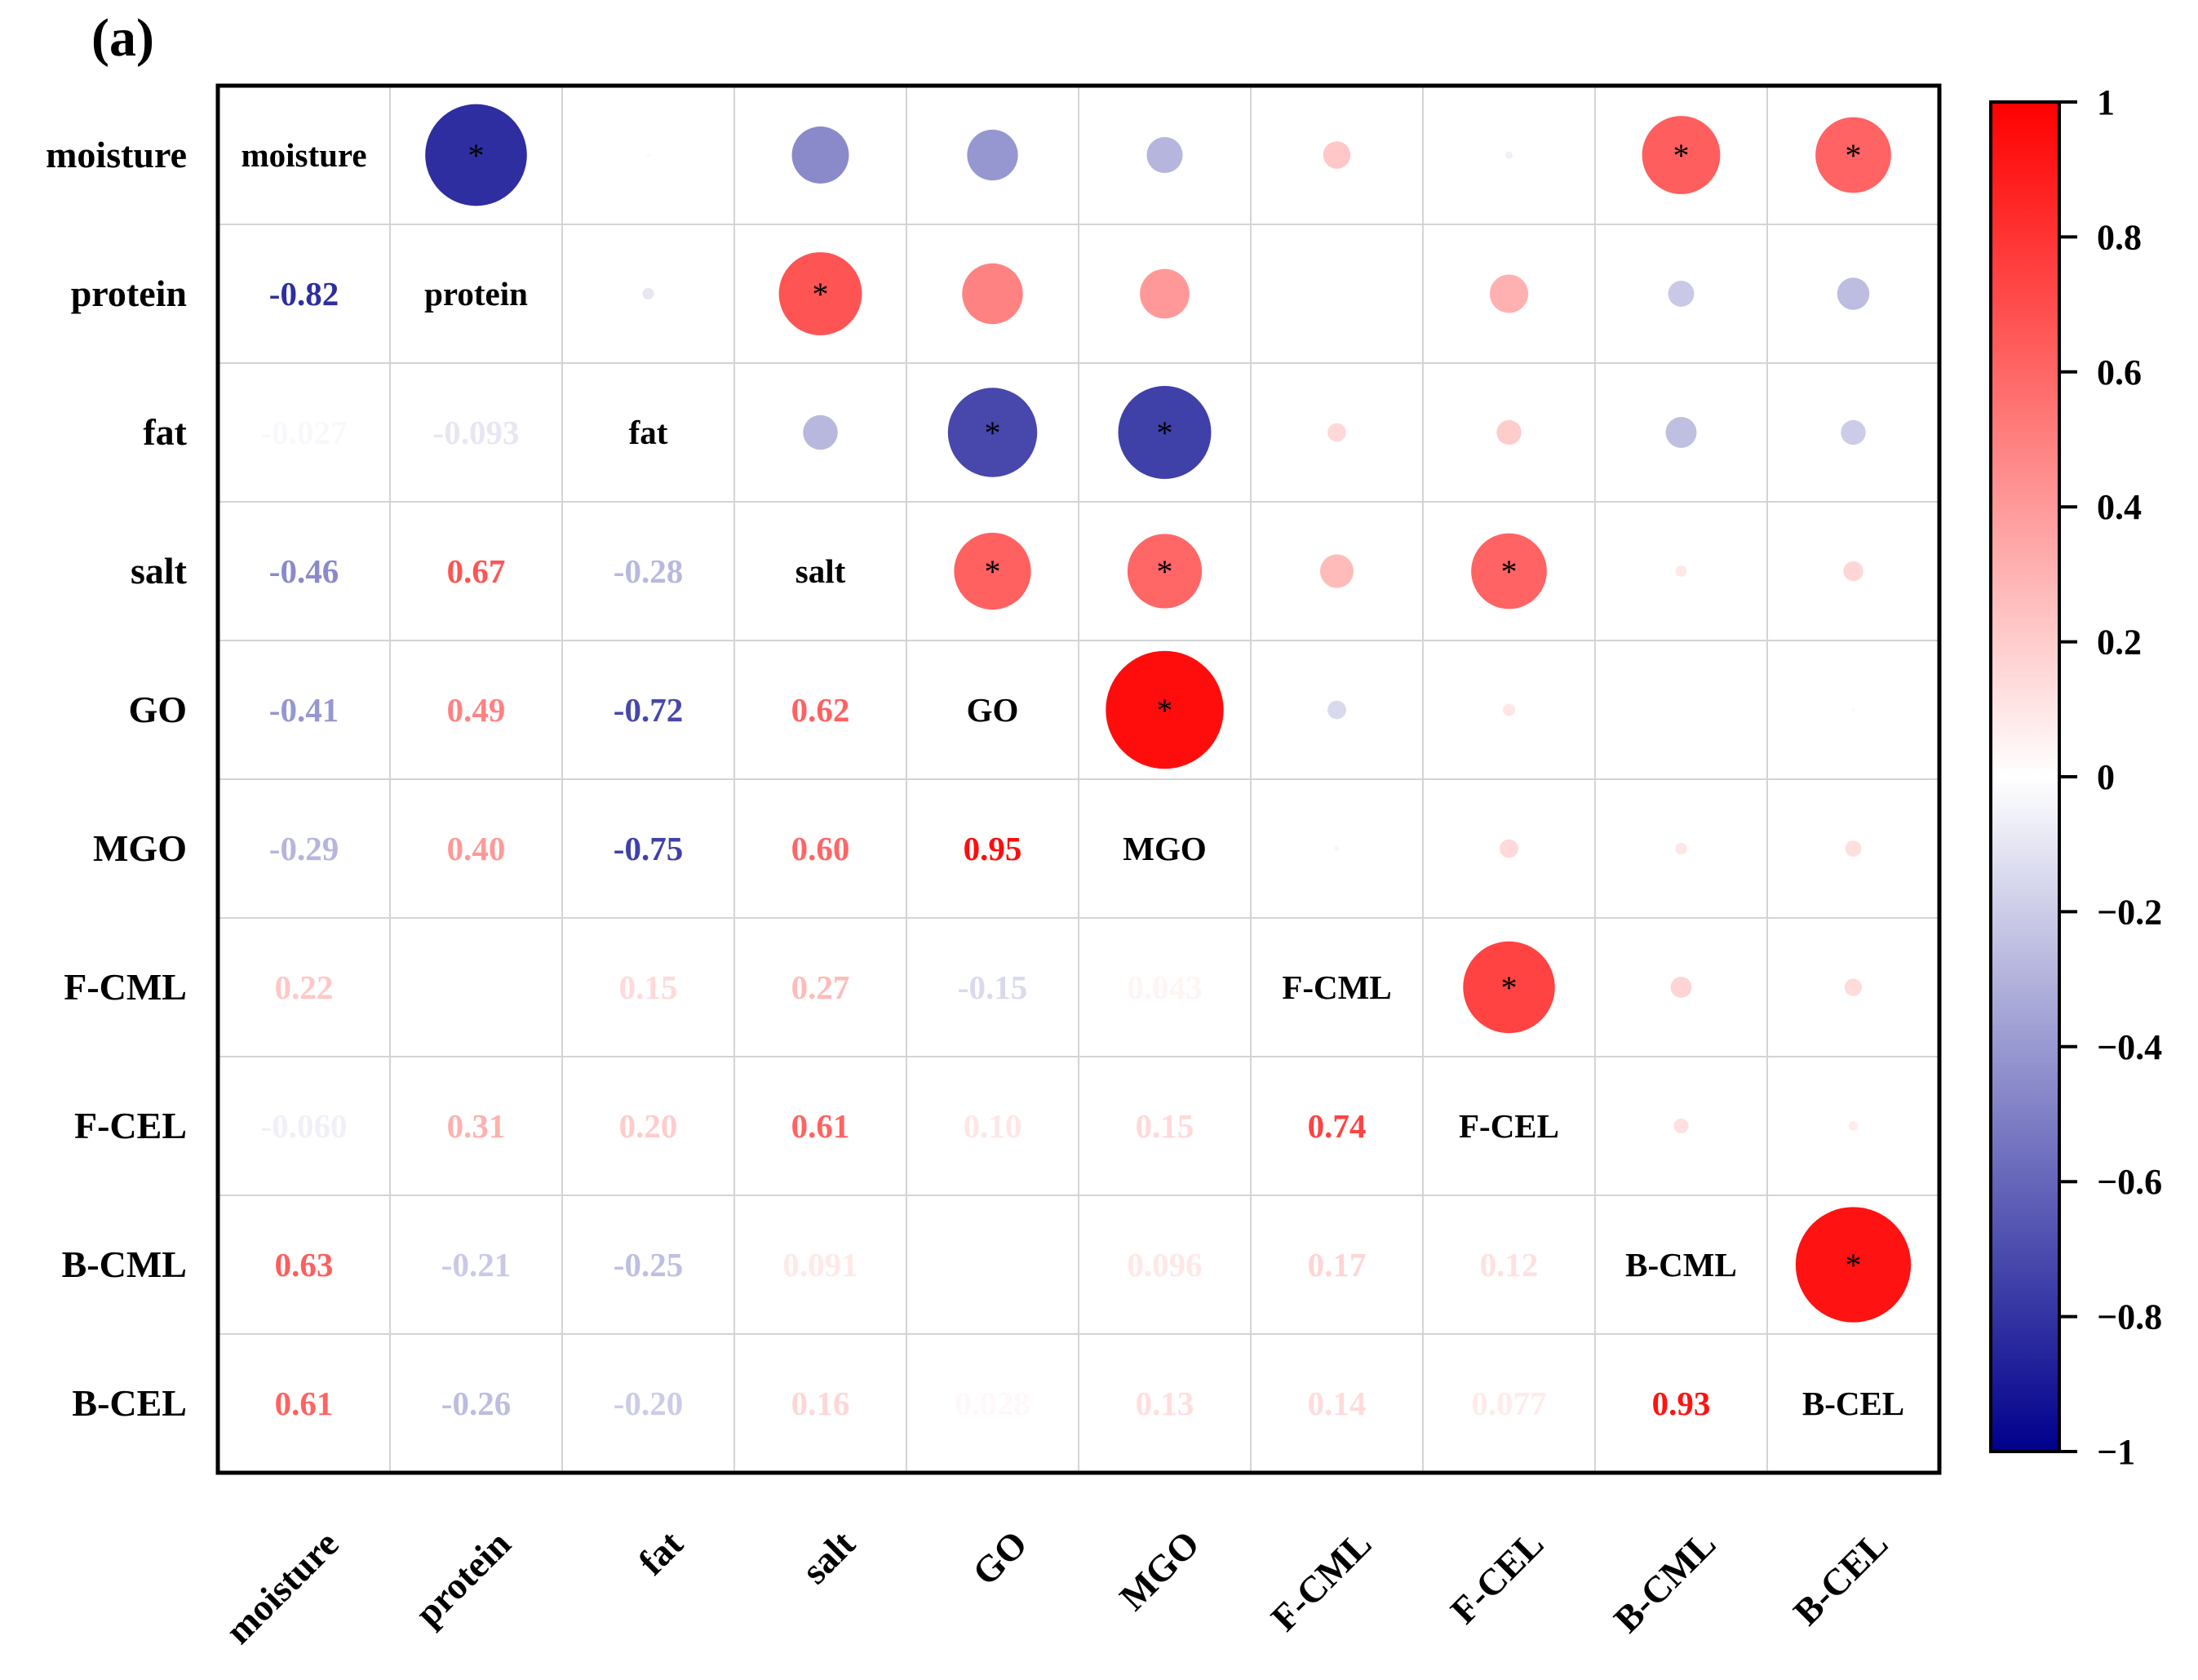  I want to click on coefficient-label: 0.096, so click(1164, 1264).